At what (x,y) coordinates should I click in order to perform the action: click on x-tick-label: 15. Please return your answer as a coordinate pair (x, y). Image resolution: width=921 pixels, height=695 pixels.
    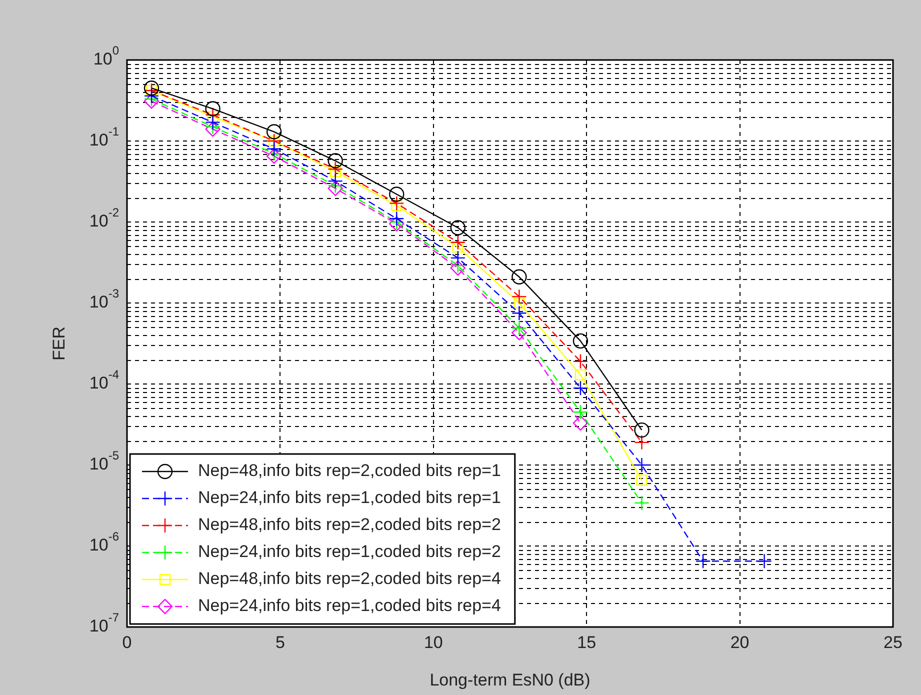
    Looking at the image, I should click on (586, 642).